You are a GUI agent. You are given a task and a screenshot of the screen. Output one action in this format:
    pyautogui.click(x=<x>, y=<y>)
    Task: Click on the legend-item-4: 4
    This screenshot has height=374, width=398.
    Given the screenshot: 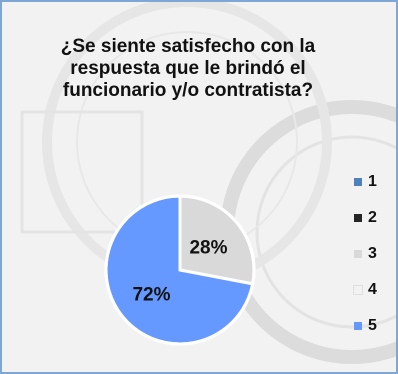 What is the action you would take?
    pyautogui.click(x=365, y=290)
    